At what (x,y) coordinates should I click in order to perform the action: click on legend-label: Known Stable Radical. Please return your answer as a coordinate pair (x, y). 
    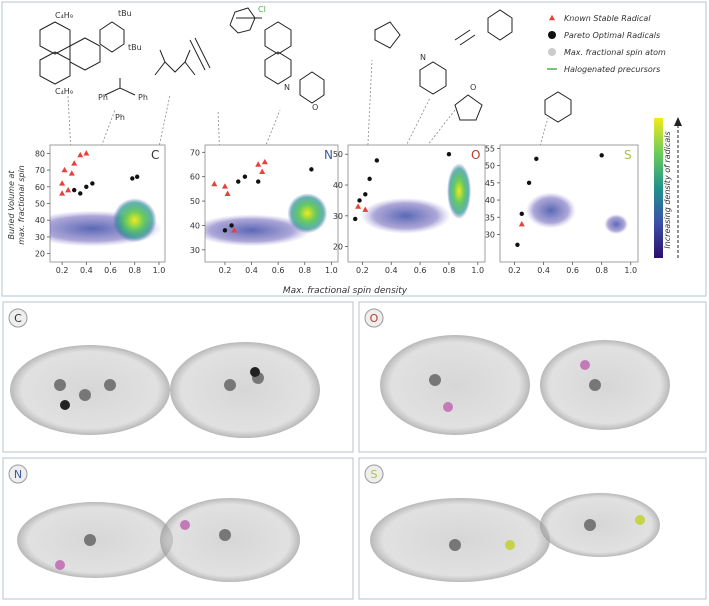
    Looking at the image, I should click on (607, 18).